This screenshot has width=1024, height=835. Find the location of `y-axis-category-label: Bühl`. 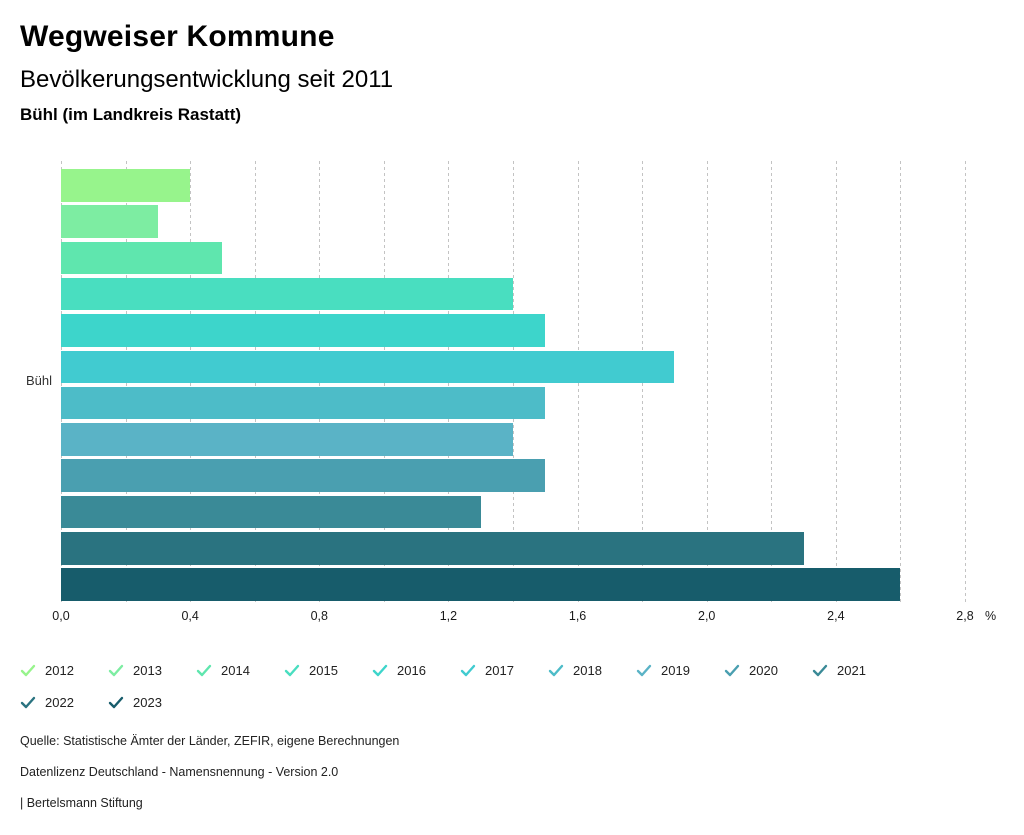

y-axis-category-label: Bühl is located at coordinates (38, 380).